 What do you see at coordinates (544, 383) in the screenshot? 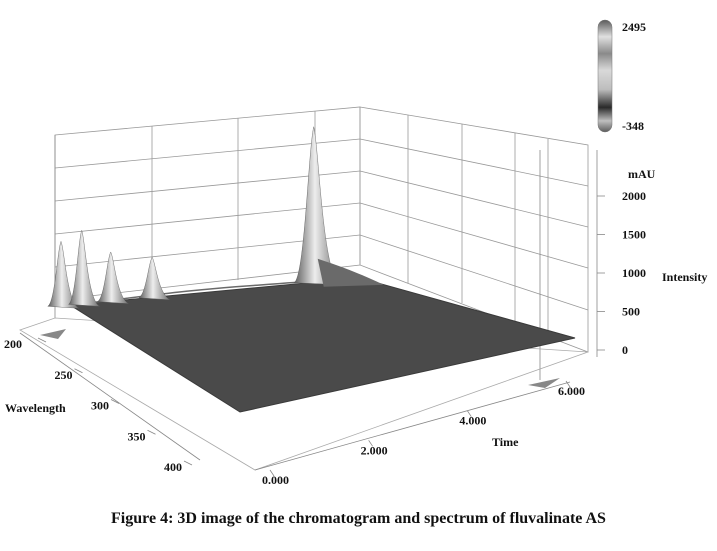
I see `time-axis-arrow` at bounding box center [544, 383].